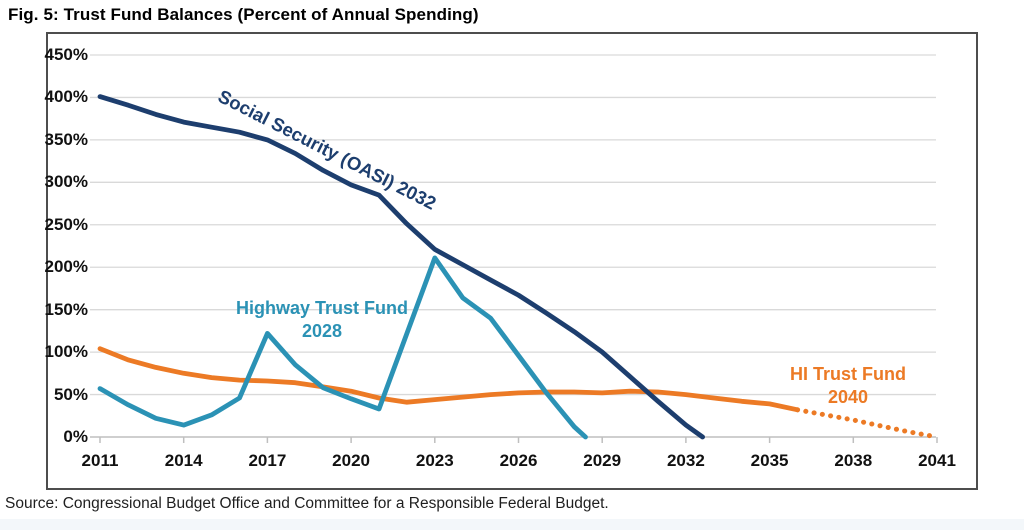 The image size is (1024, 530). What do you see at coordinates (75, 436) in the screenshot?
I see `y-tick-label-0%: 0%` at bounding box center [75, 436].